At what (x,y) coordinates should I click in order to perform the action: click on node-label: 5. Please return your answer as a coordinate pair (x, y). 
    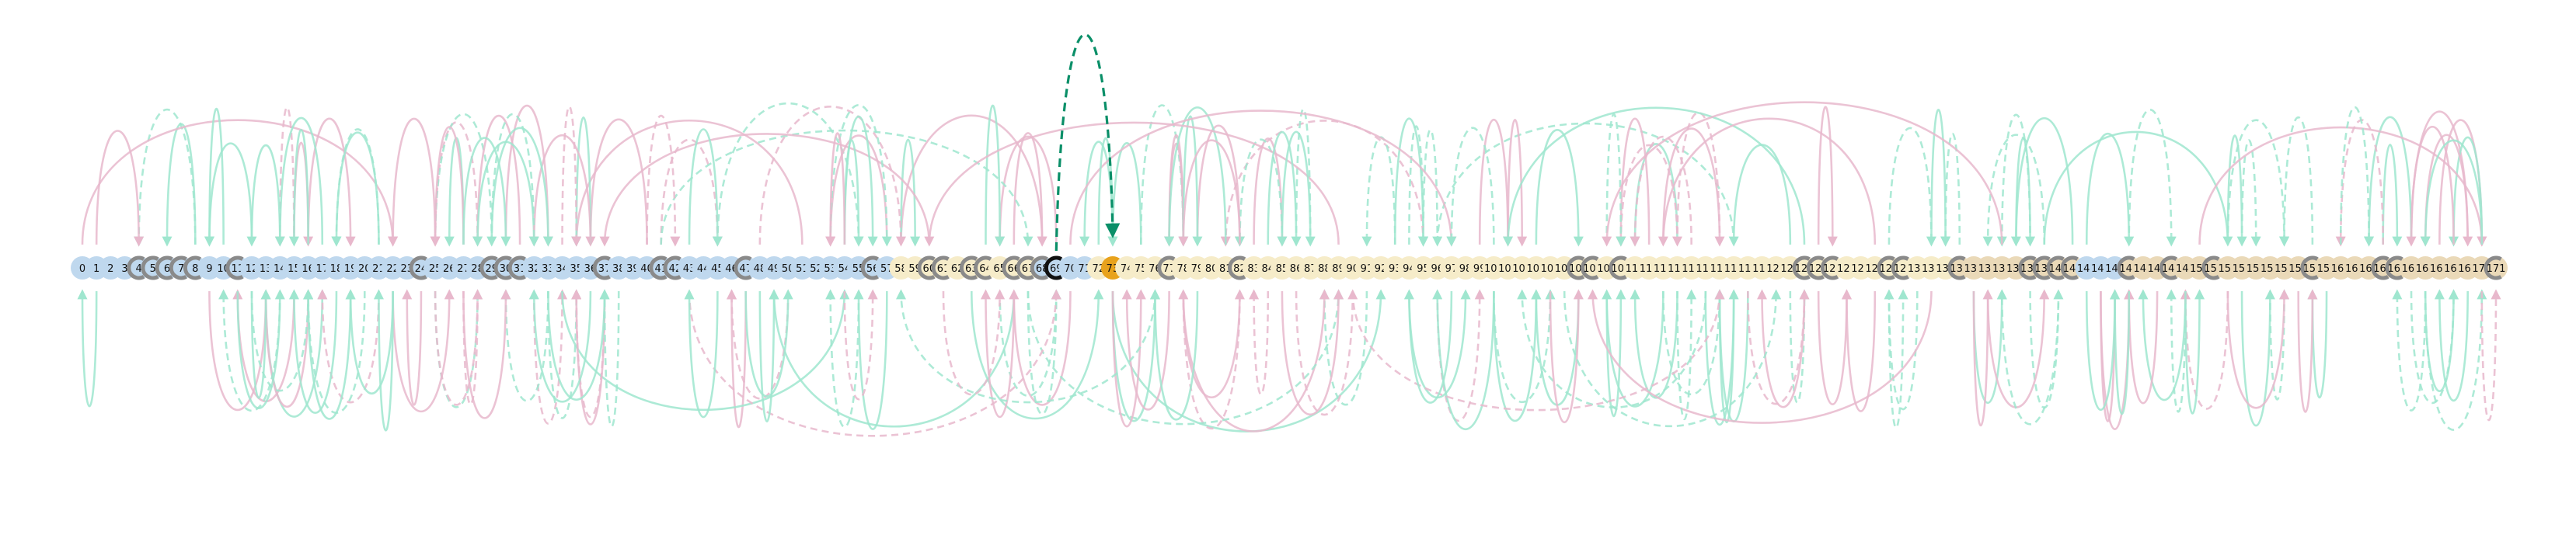
    Looking at the image, I should click on (153, 269).